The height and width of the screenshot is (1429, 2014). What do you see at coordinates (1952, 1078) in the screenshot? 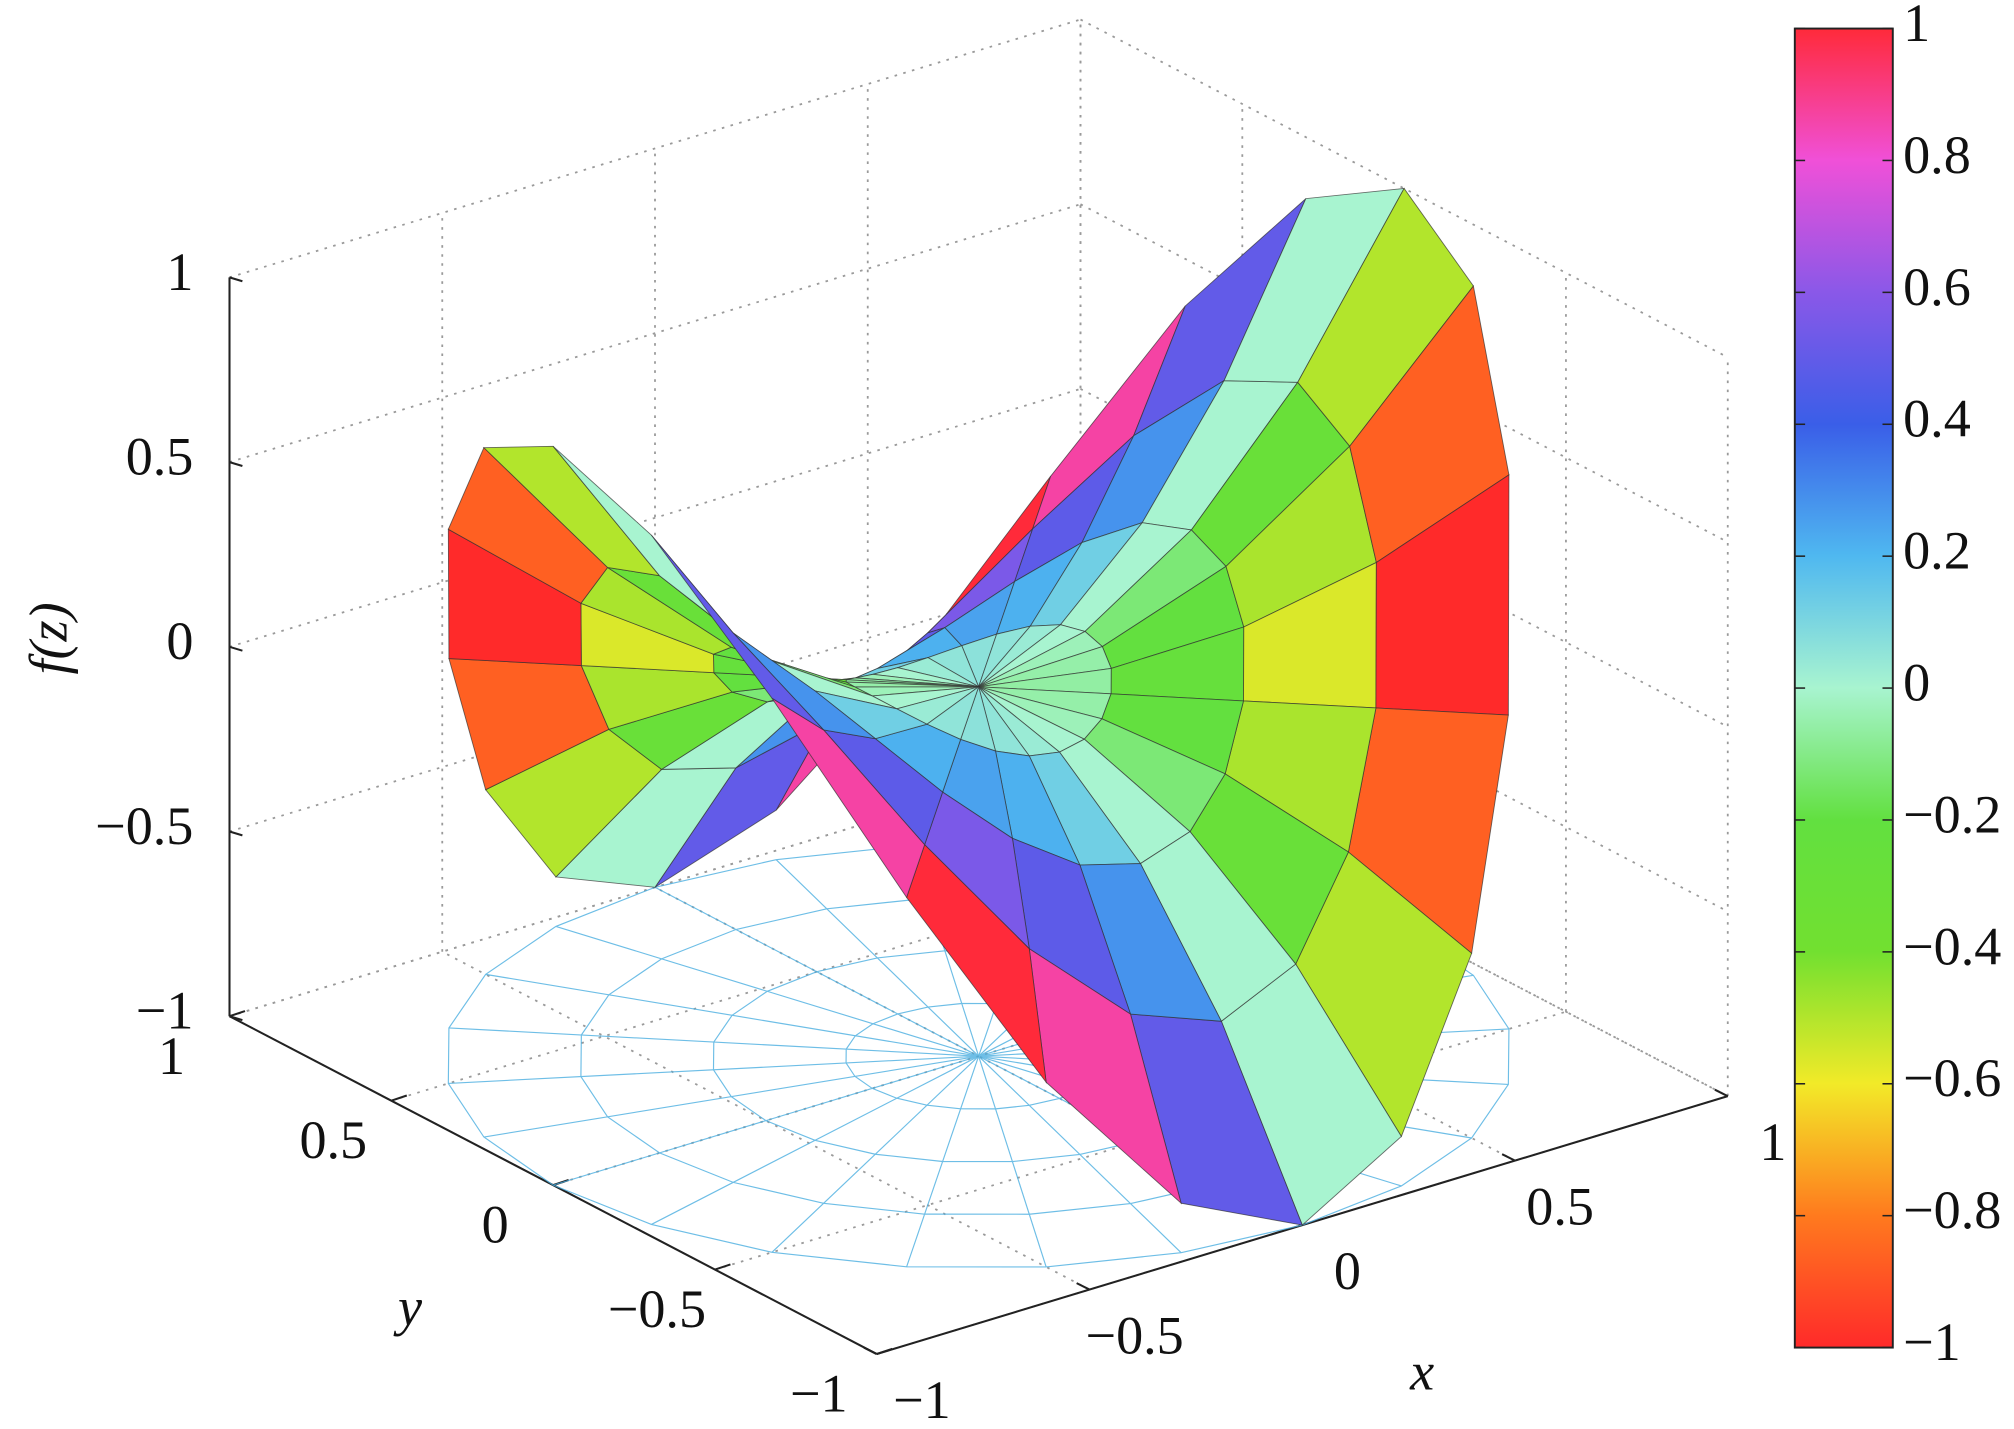
I see `colorbar-tick-label: −0.6` at bounding box center [1952, 1078].